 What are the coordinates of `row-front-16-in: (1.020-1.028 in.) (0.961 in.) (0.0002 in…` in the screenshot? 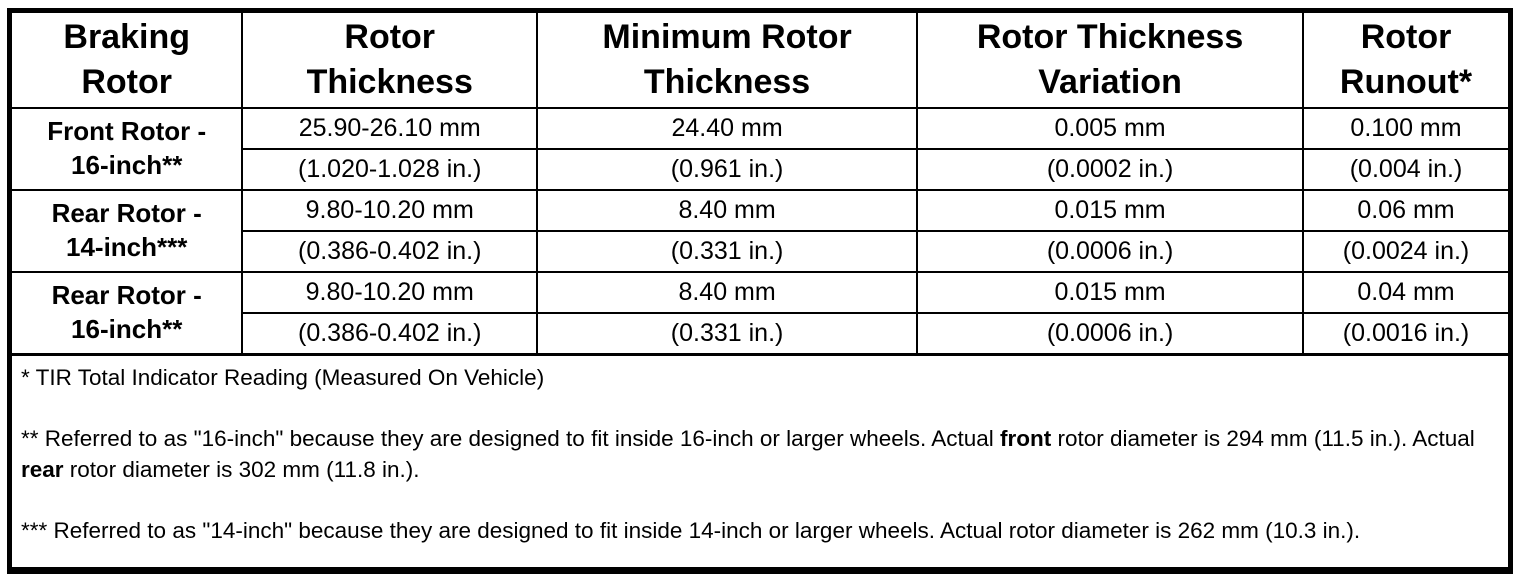 It's located at (760, 169).